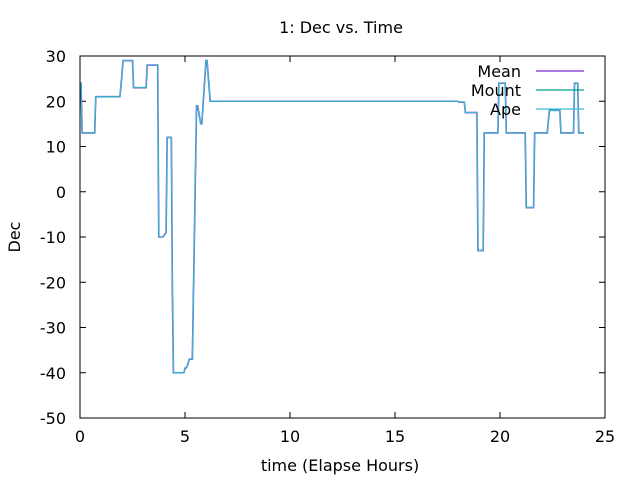  Describe the element at coordinates (185, 436) in the screenshot. I see `x-tick-label: 5` at that location.